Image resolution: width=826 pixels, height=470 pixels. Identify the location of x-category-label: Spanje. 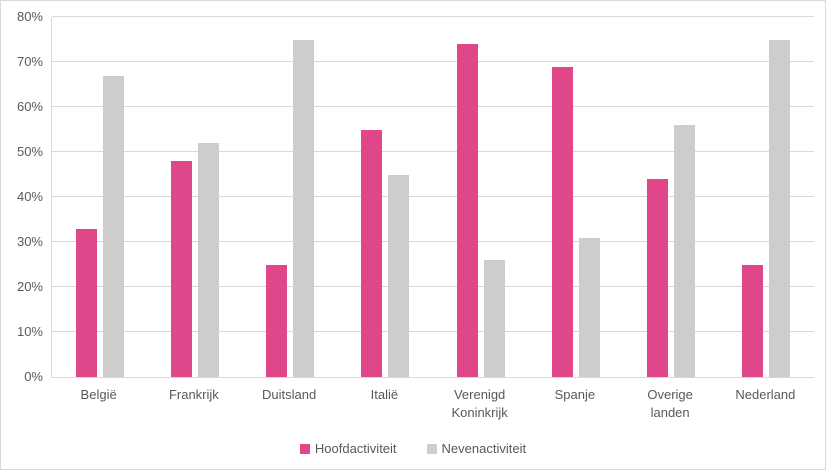
(575, 394).